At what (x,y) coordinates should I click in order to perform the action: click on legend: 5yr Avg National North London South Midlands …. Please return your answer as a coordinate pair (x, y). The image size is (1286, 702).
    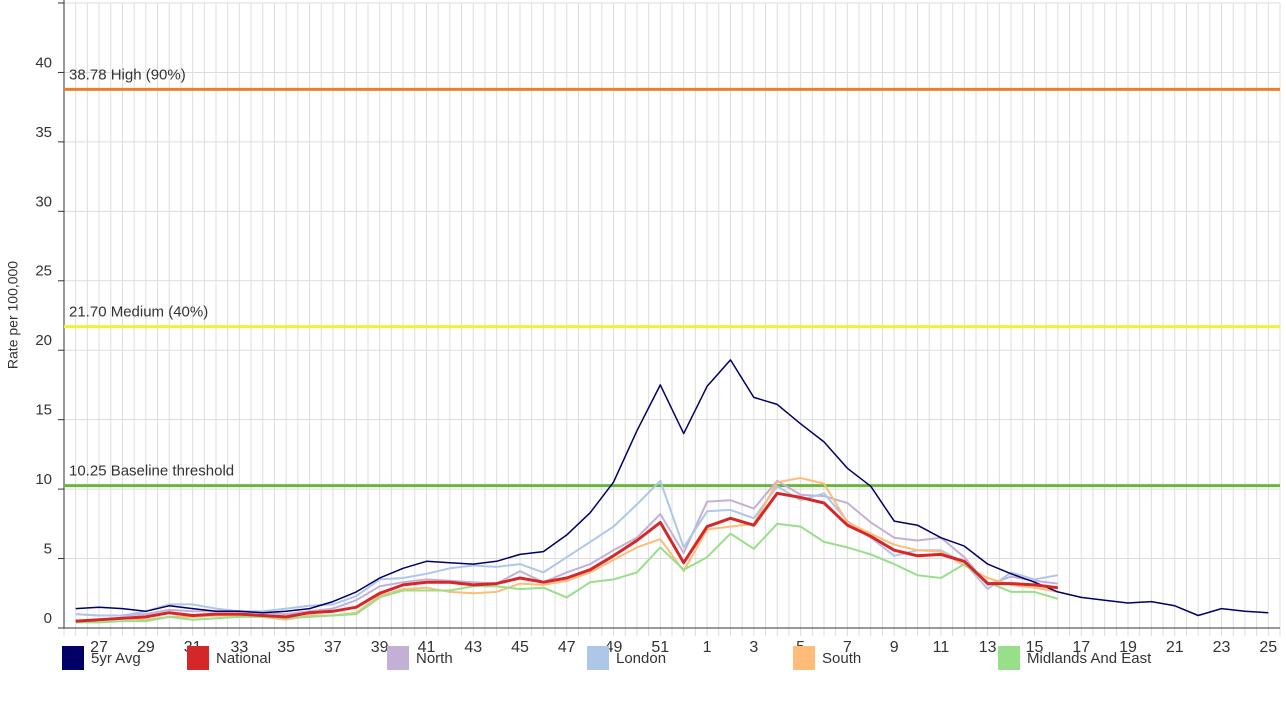
    Looking at the image, I should click on (607, 658).